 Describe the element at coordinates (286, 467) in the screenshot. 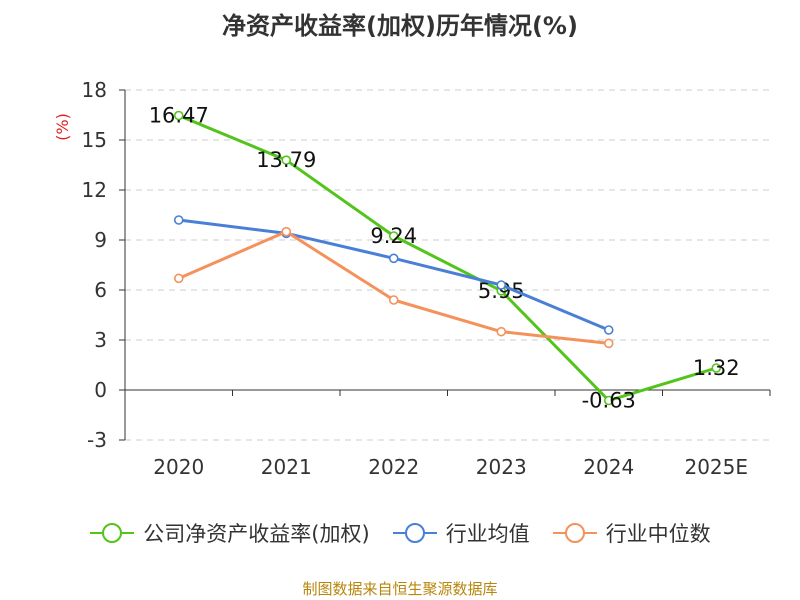

I see `x-tick-label: 2021` at that location.